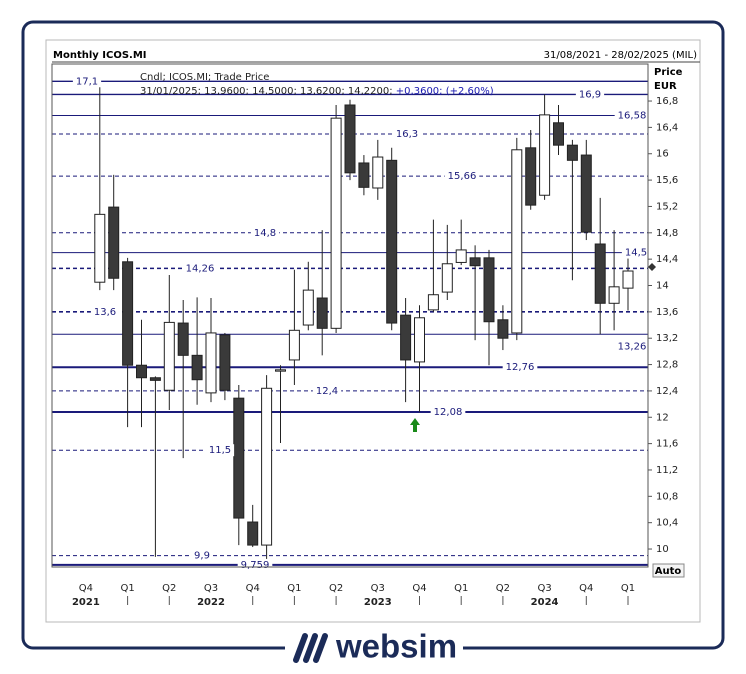 Image resolution: width=746 pixels, height=674 pixels. What do you see at coordinates (667, 496) in the screenshot?
I see `y-tick-label: 10,8` at bounding box center [667, 496].